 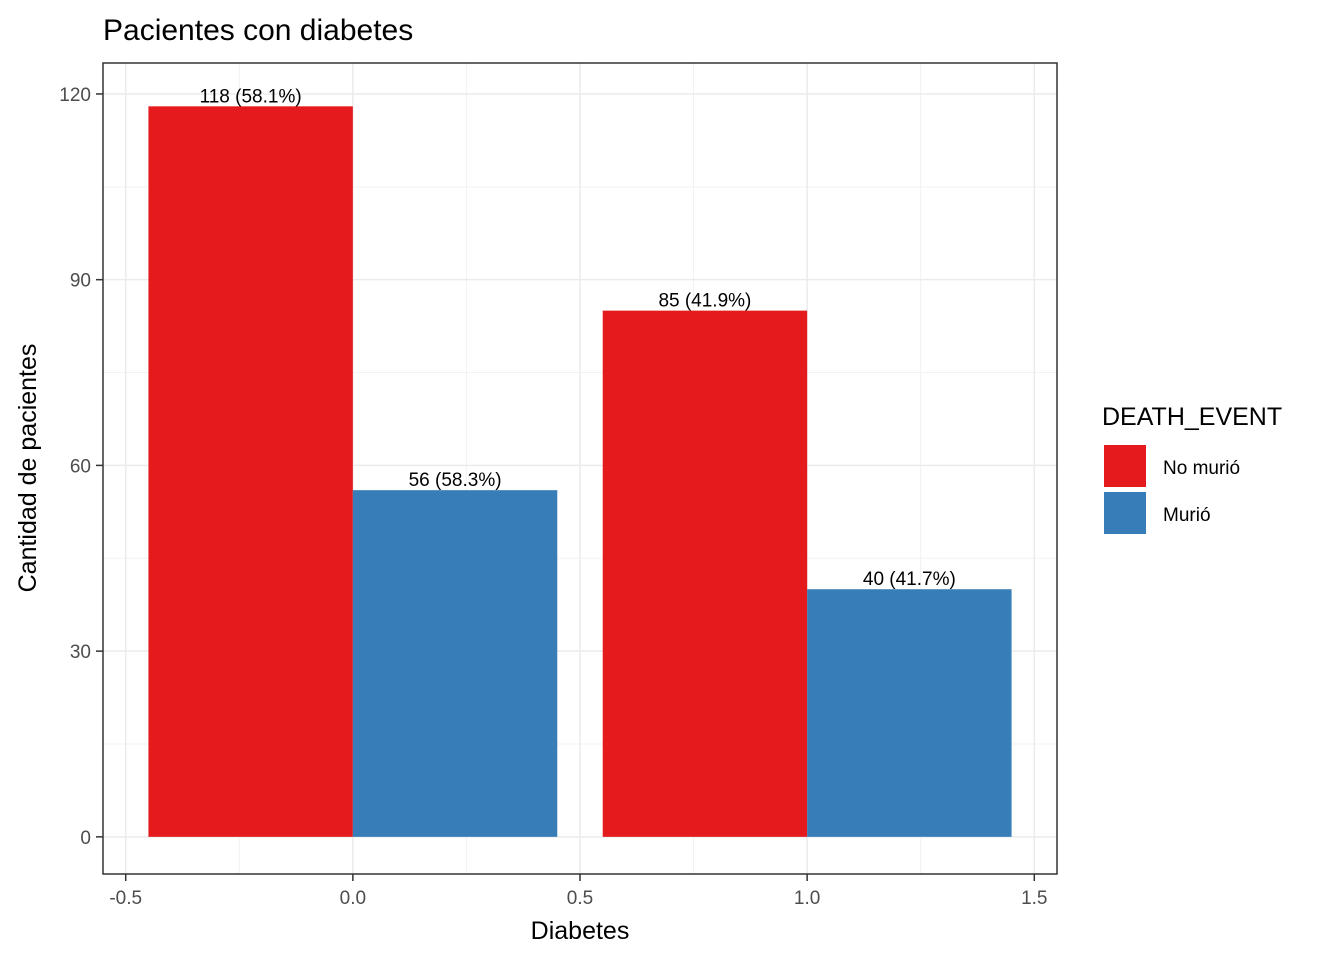 What do you see at coordinates (807, 898) in the screenshot?
I see `x-tick-label: 1.0` at bounding box center [807, 898].